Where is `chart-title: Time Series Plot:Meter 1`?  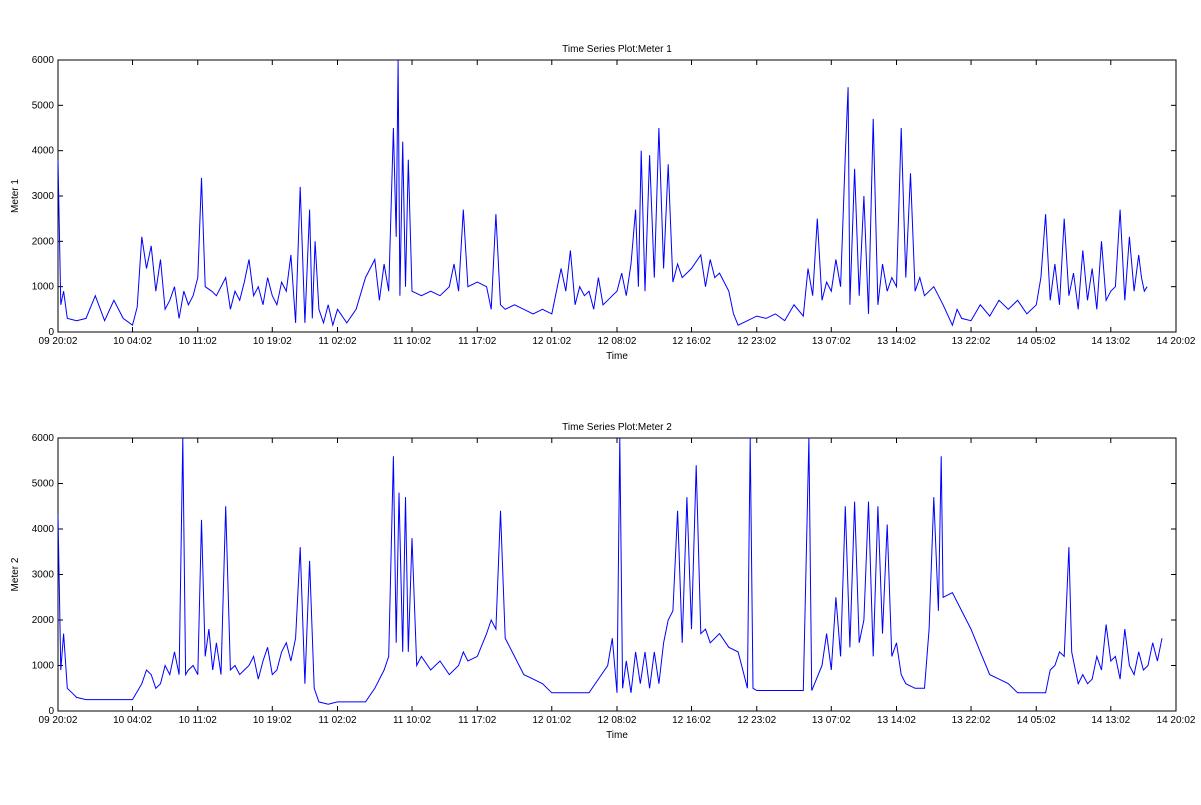 chart-title: Time Series Plot:Meter 1 is located at coordinates (617, 49).